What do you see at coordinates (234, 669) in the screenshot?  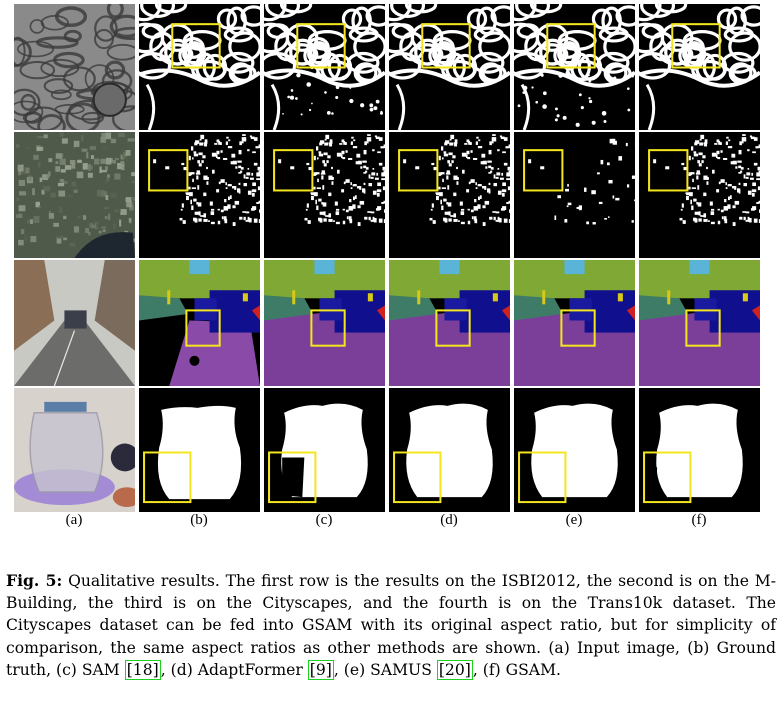 I see `caption-text-2: , (d) AdaptFormer` at bounding box center [234, 669].